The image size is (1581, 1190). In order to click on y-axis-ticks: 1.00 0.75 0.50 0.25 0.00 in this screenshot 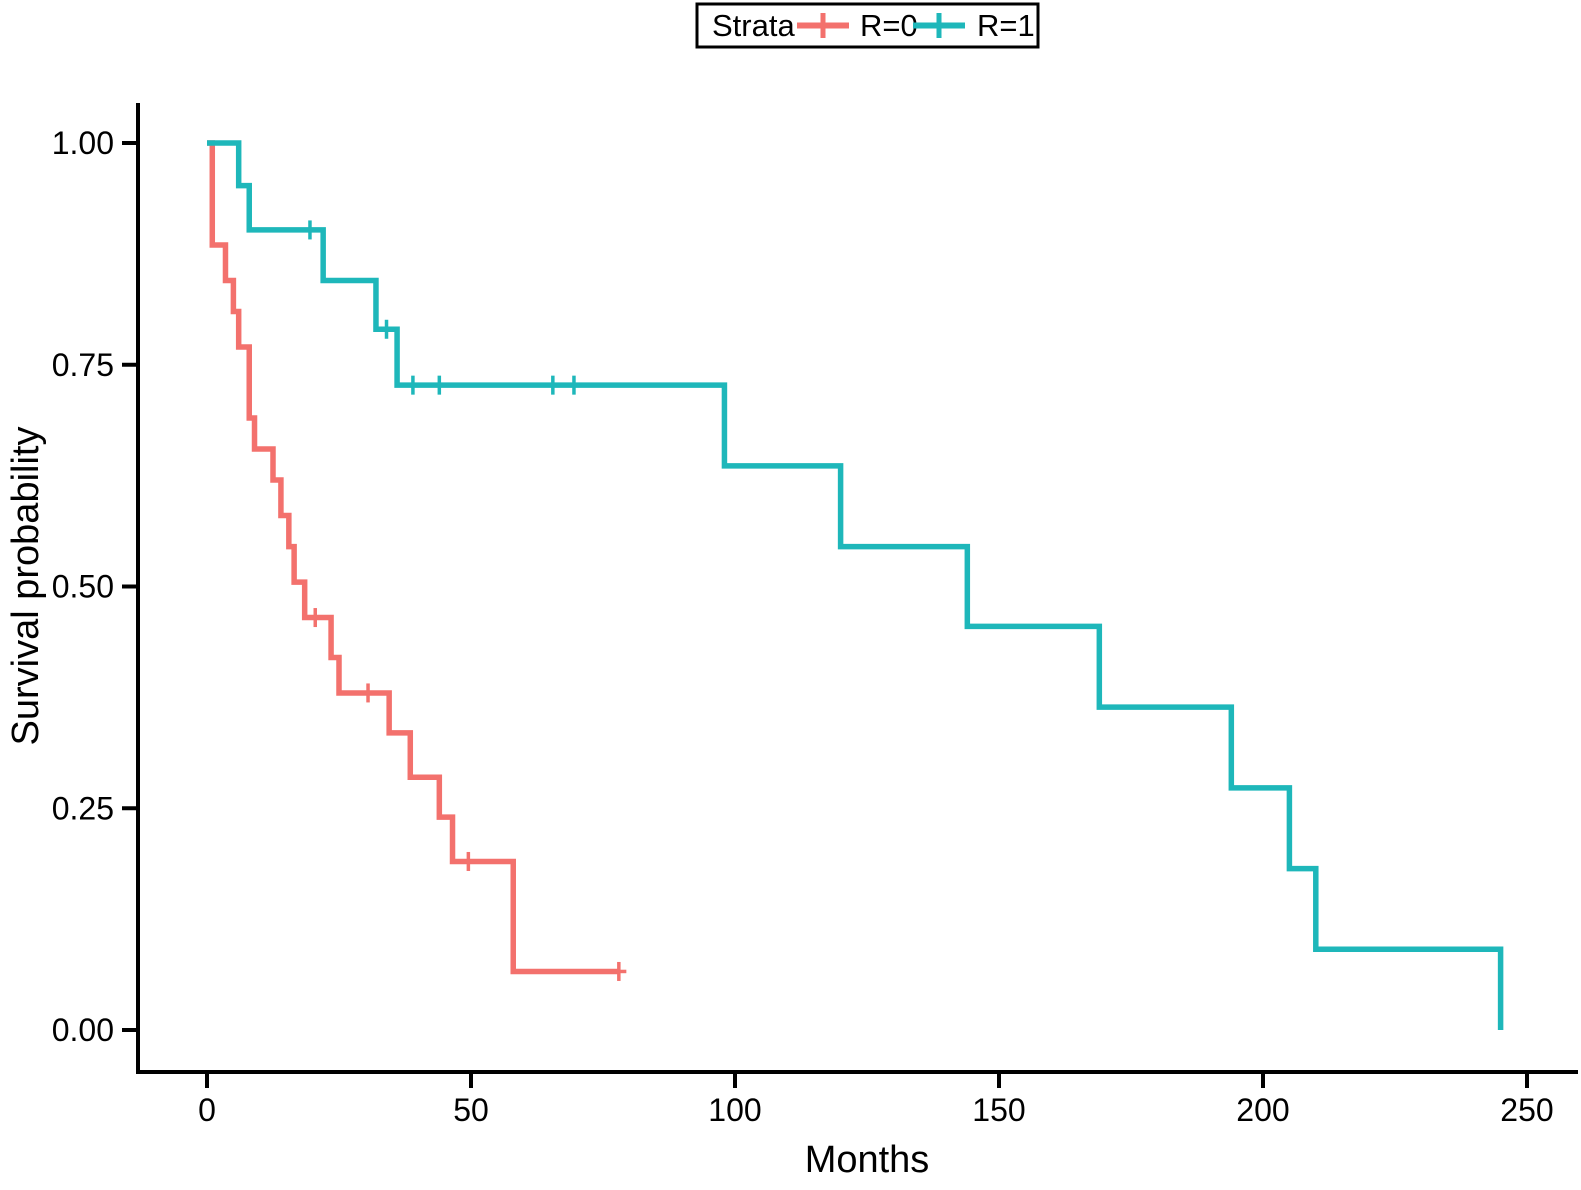, I will do `click(94, 586)`.